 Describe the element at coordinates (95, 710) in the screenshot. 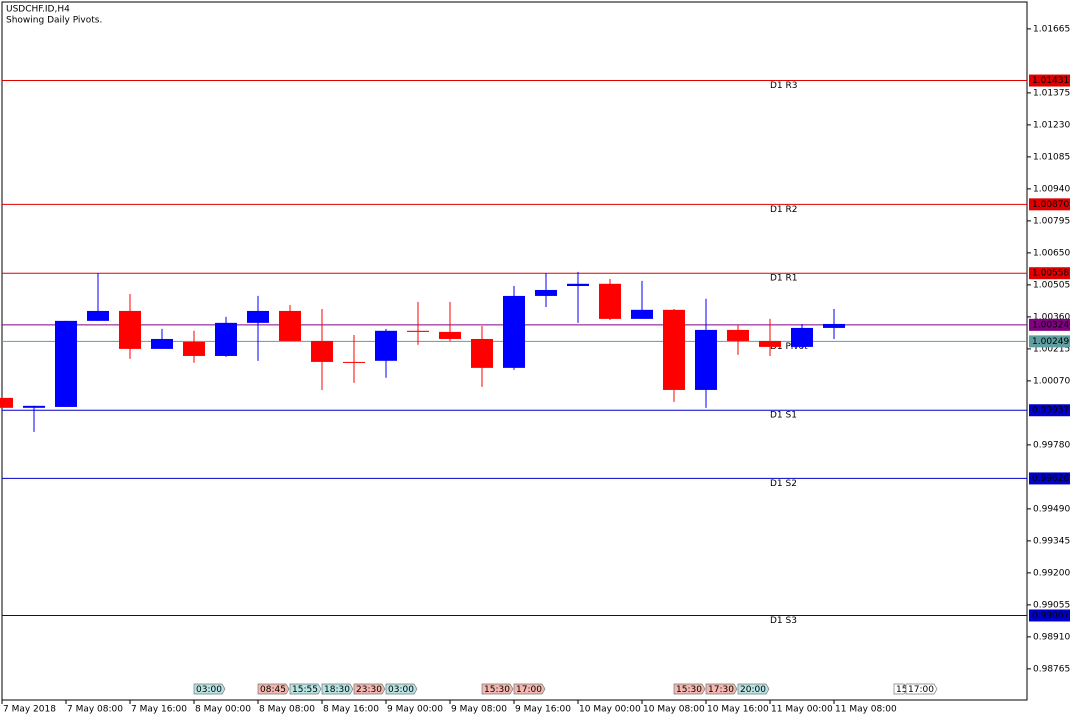

I see `x-tick-label: 7 May 08:00` at that location.